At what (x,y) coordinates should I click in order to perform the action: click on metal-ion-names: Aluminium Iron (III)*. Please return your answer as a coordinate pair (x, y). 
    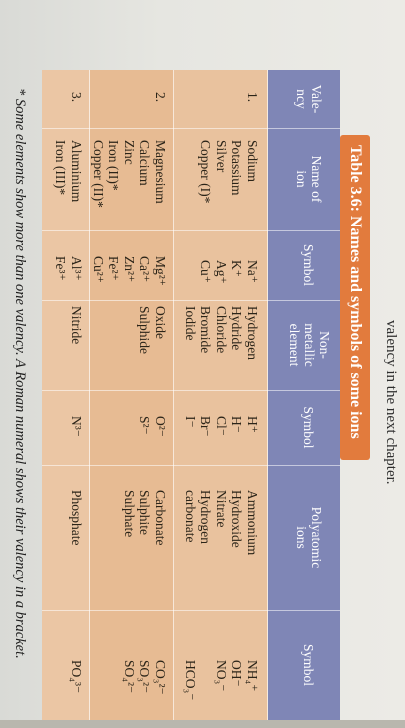
    Looking at the image, I should click on (69, 171).